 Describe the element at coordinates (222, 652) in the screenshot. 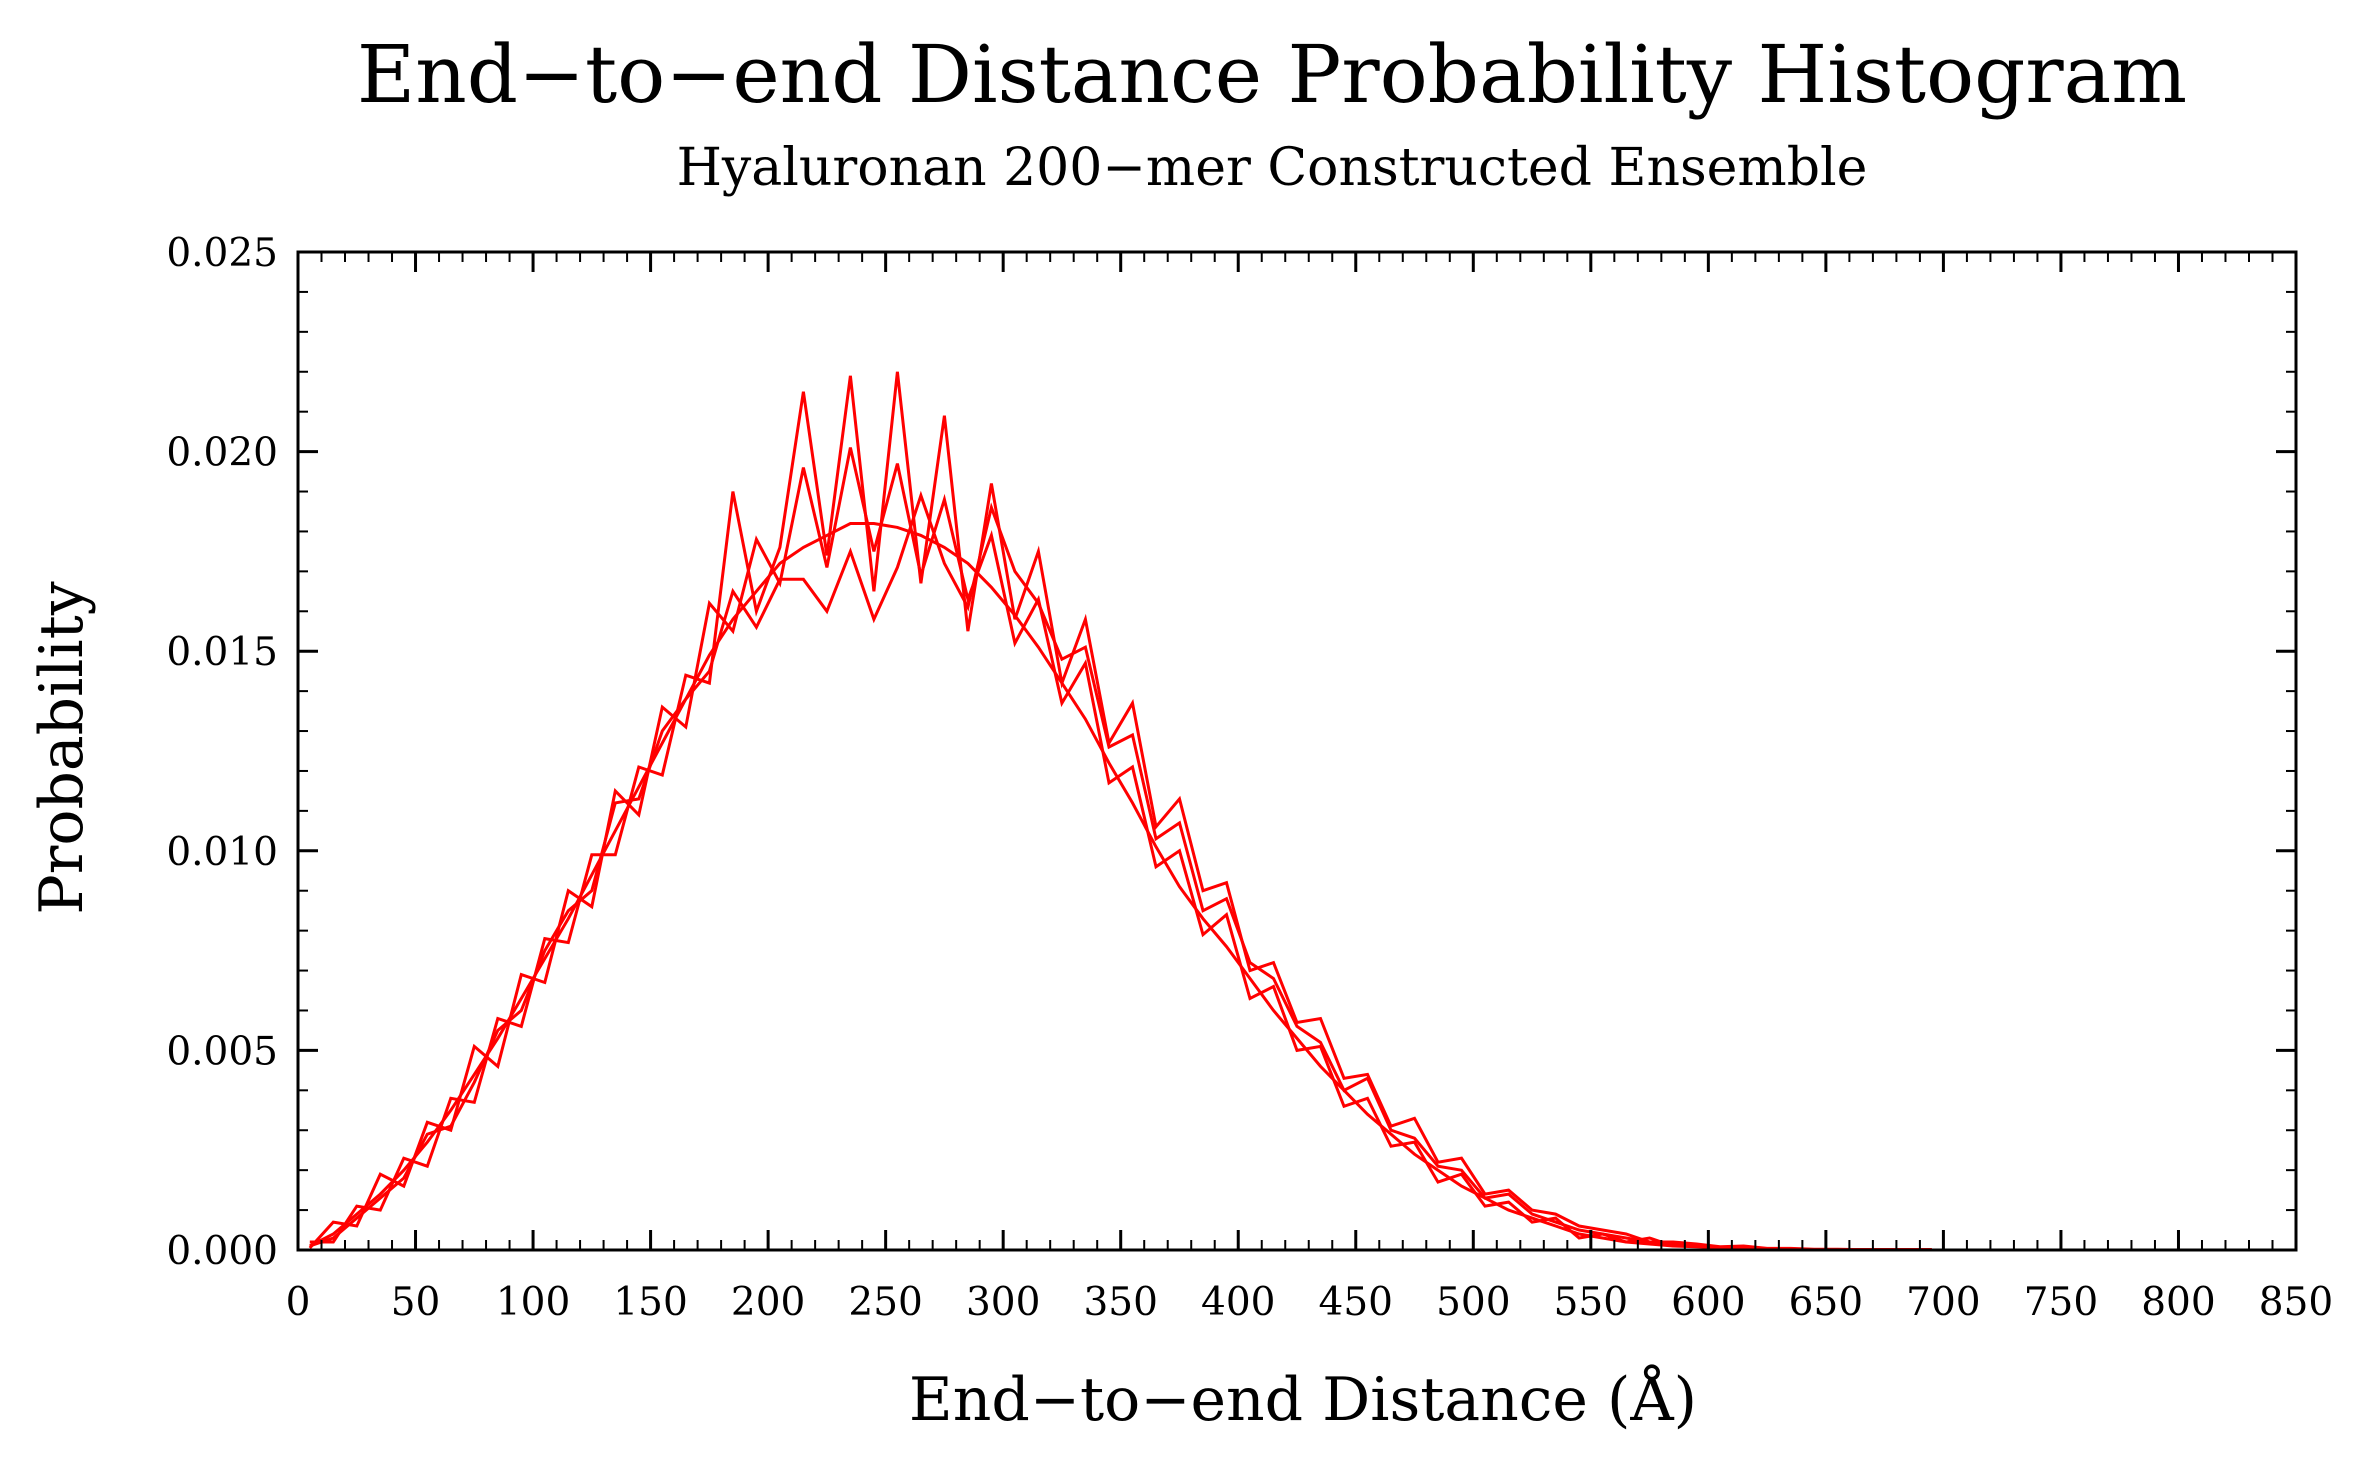

I see `y-tick-label: 0.015` at that location.